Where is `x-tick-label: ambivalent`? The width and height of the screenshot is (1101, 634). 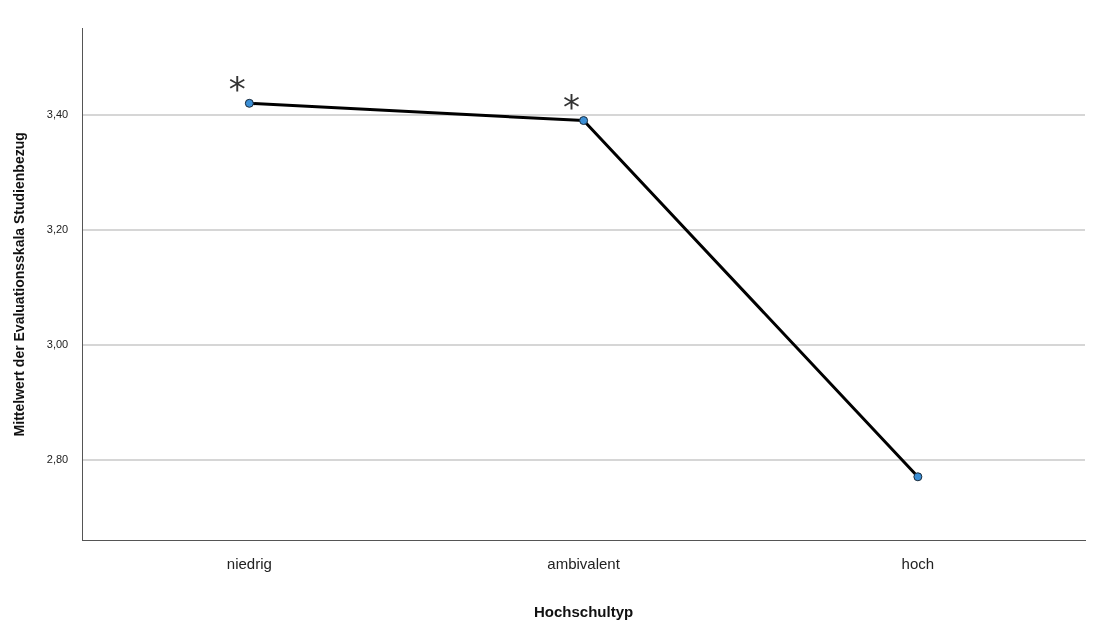
x-tick-label: ambivalent is located at coordinates (584, 564).